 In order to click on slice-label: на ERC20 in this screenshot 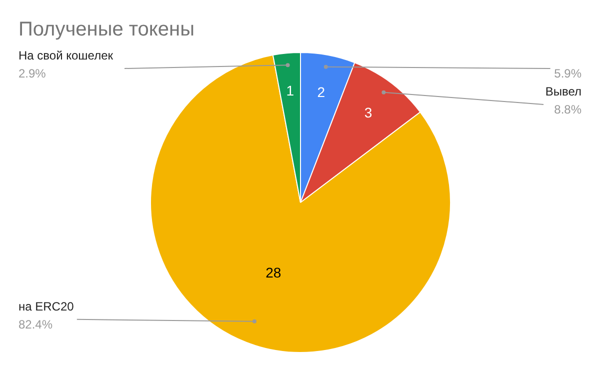, I will do `click(46, 306)`.